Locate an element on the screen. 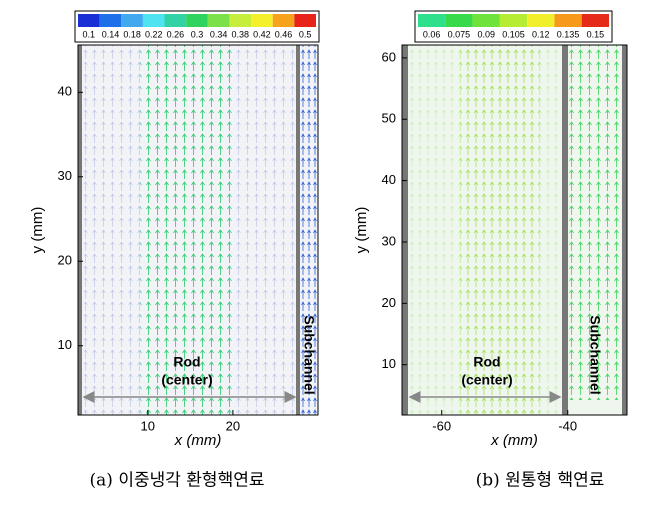 The height and width of the screenshot is (506, 672). x-tick-label: -40 is located at coordinates (567, 425).